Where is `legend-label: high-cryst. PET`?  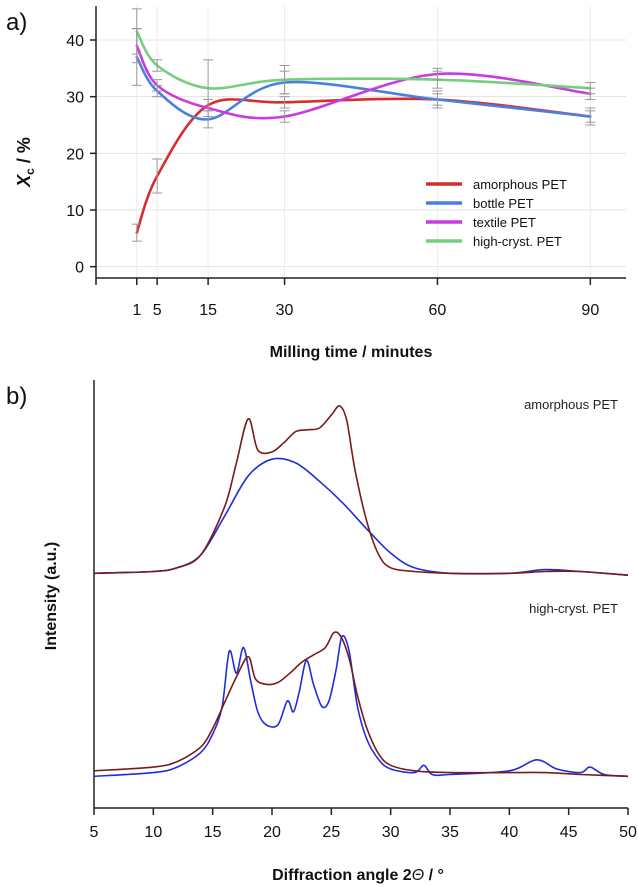 legend-label: high-cryst. PET is located at coordinates (517, 241).